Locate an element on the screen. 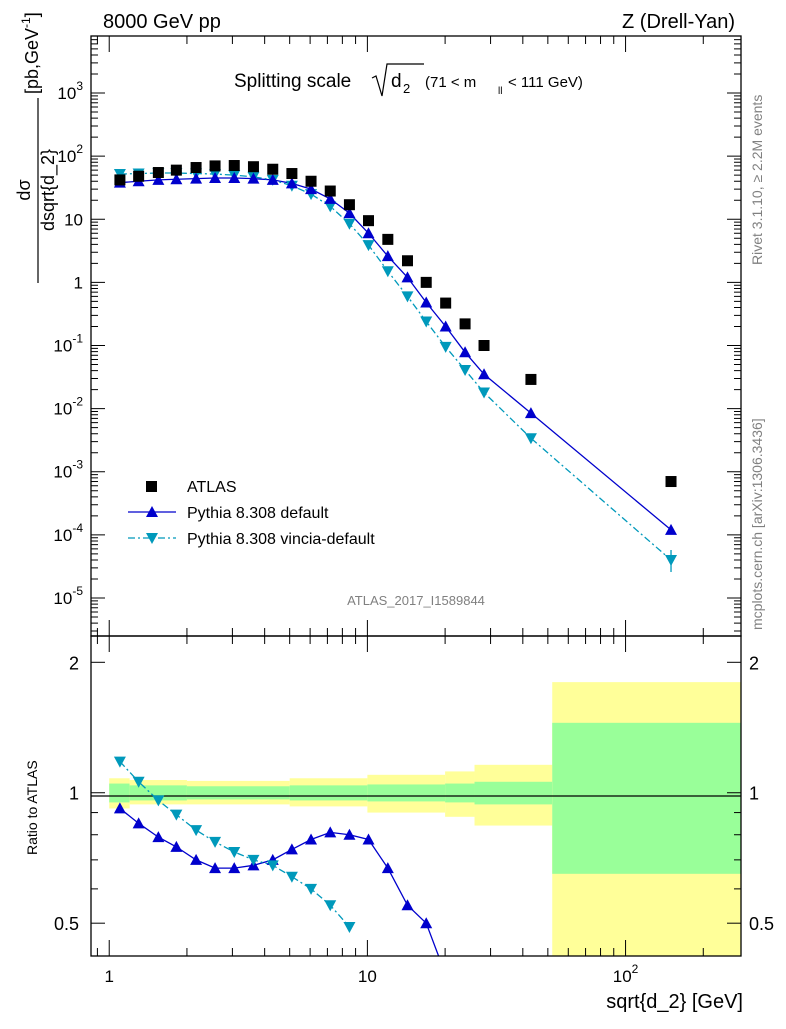 The width and height of the screenshot is (786, 1029). title-main: Splitting scale is located at coordinates (292, 81).